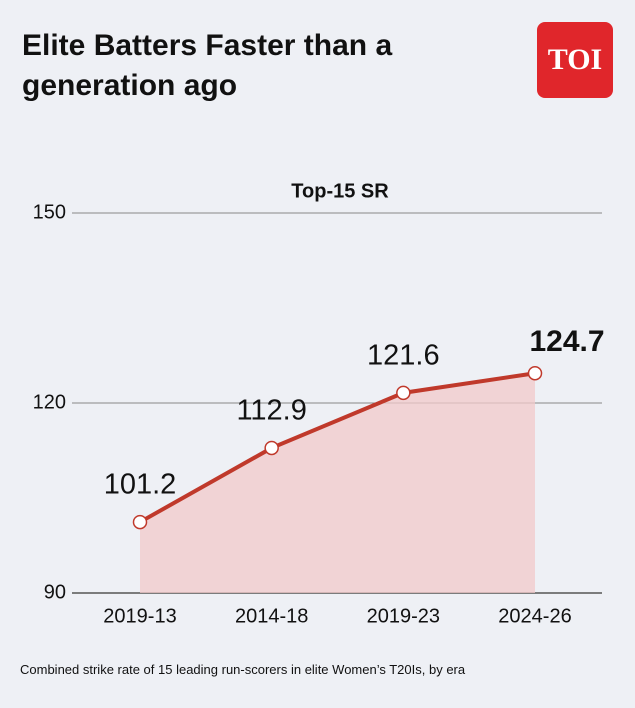 This screenshot has width=635, height=708. I want to click on y-tick-label: 90, so click(55, 592).